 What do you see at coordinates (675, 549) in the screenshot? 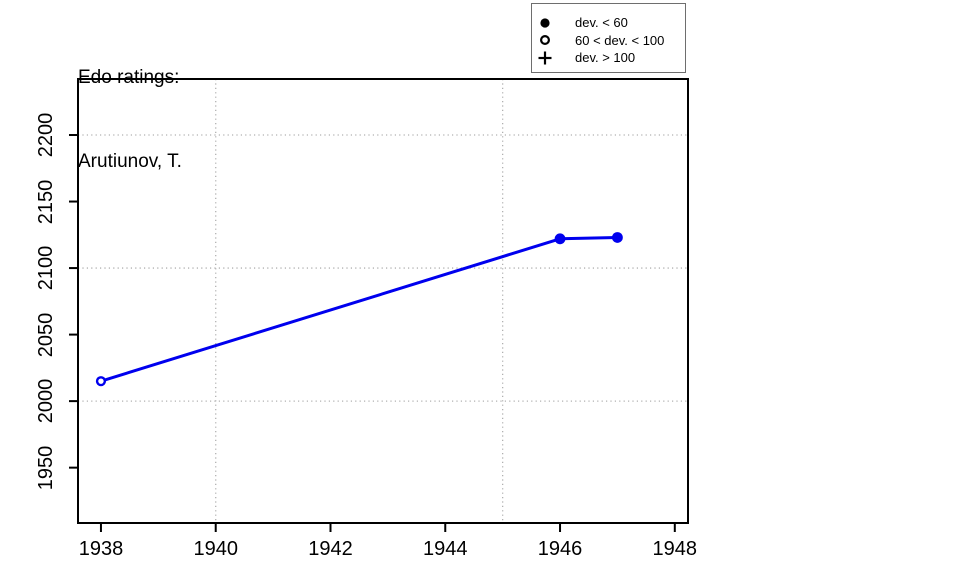
I see `x-tick-label: 1948` at bounding box center [675, 549].